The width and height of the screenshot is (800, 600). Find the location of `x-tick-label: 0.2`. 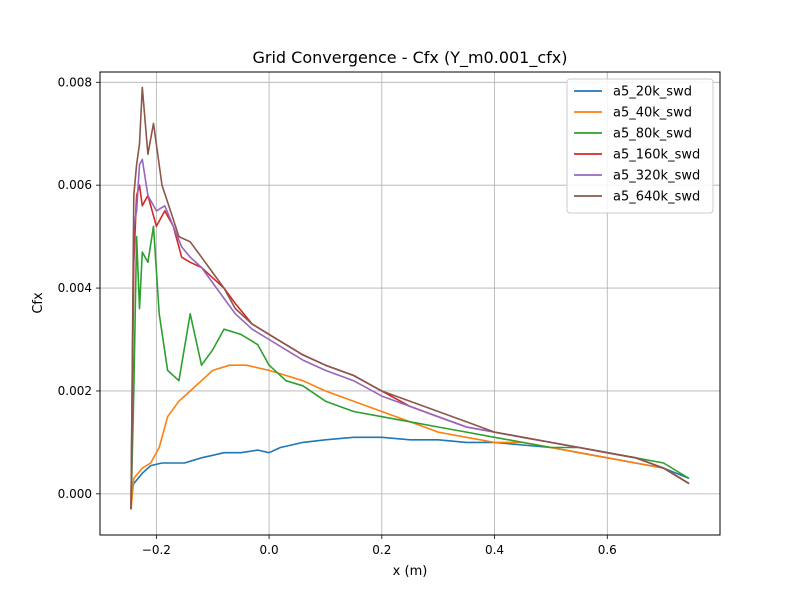

x-tick-label: 0.2 is located at coordinates (381, 550).